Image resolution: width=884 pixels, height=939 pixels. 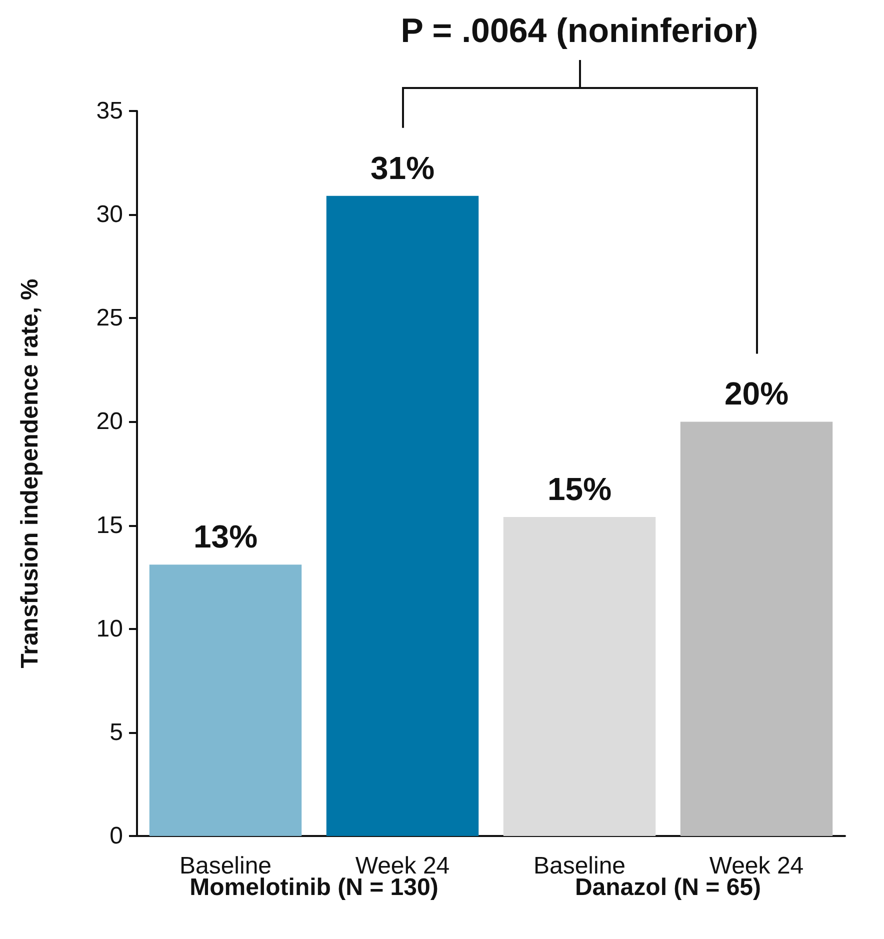 What do you see at coordinates (30, 473) in the screenshot?
I see `y-axis-title: Transfusion independence rate, %` at bounding box center [30, 473].